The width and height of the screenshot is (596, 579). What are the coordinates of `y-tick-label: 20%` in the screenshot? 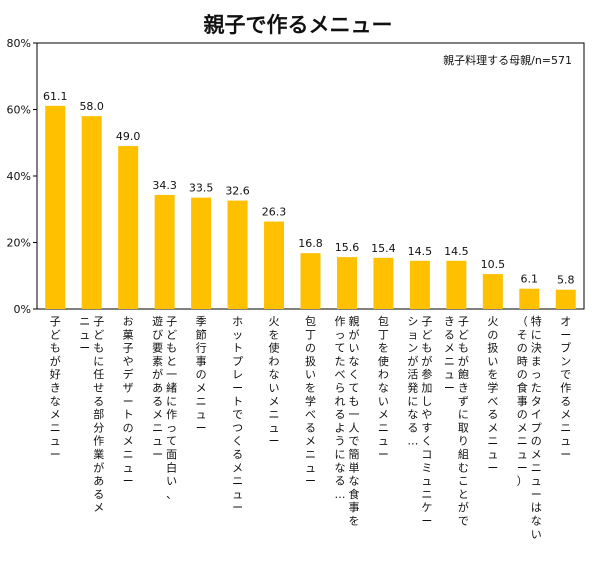 It's located at (19, 243).